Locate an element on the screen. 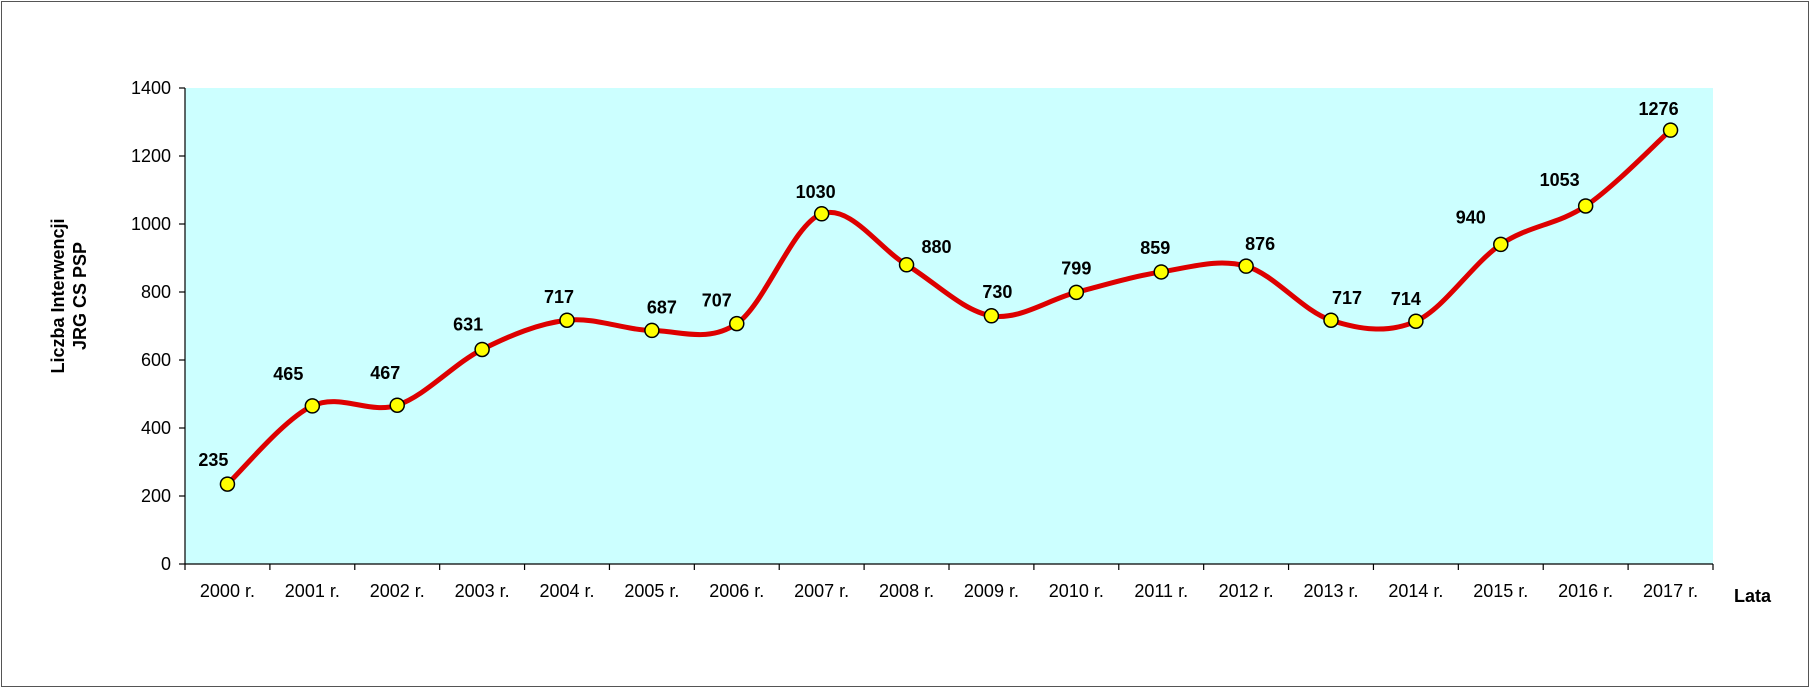 The image size is (1812, 690). data-label: 880 is located at coordinates (937, 247).